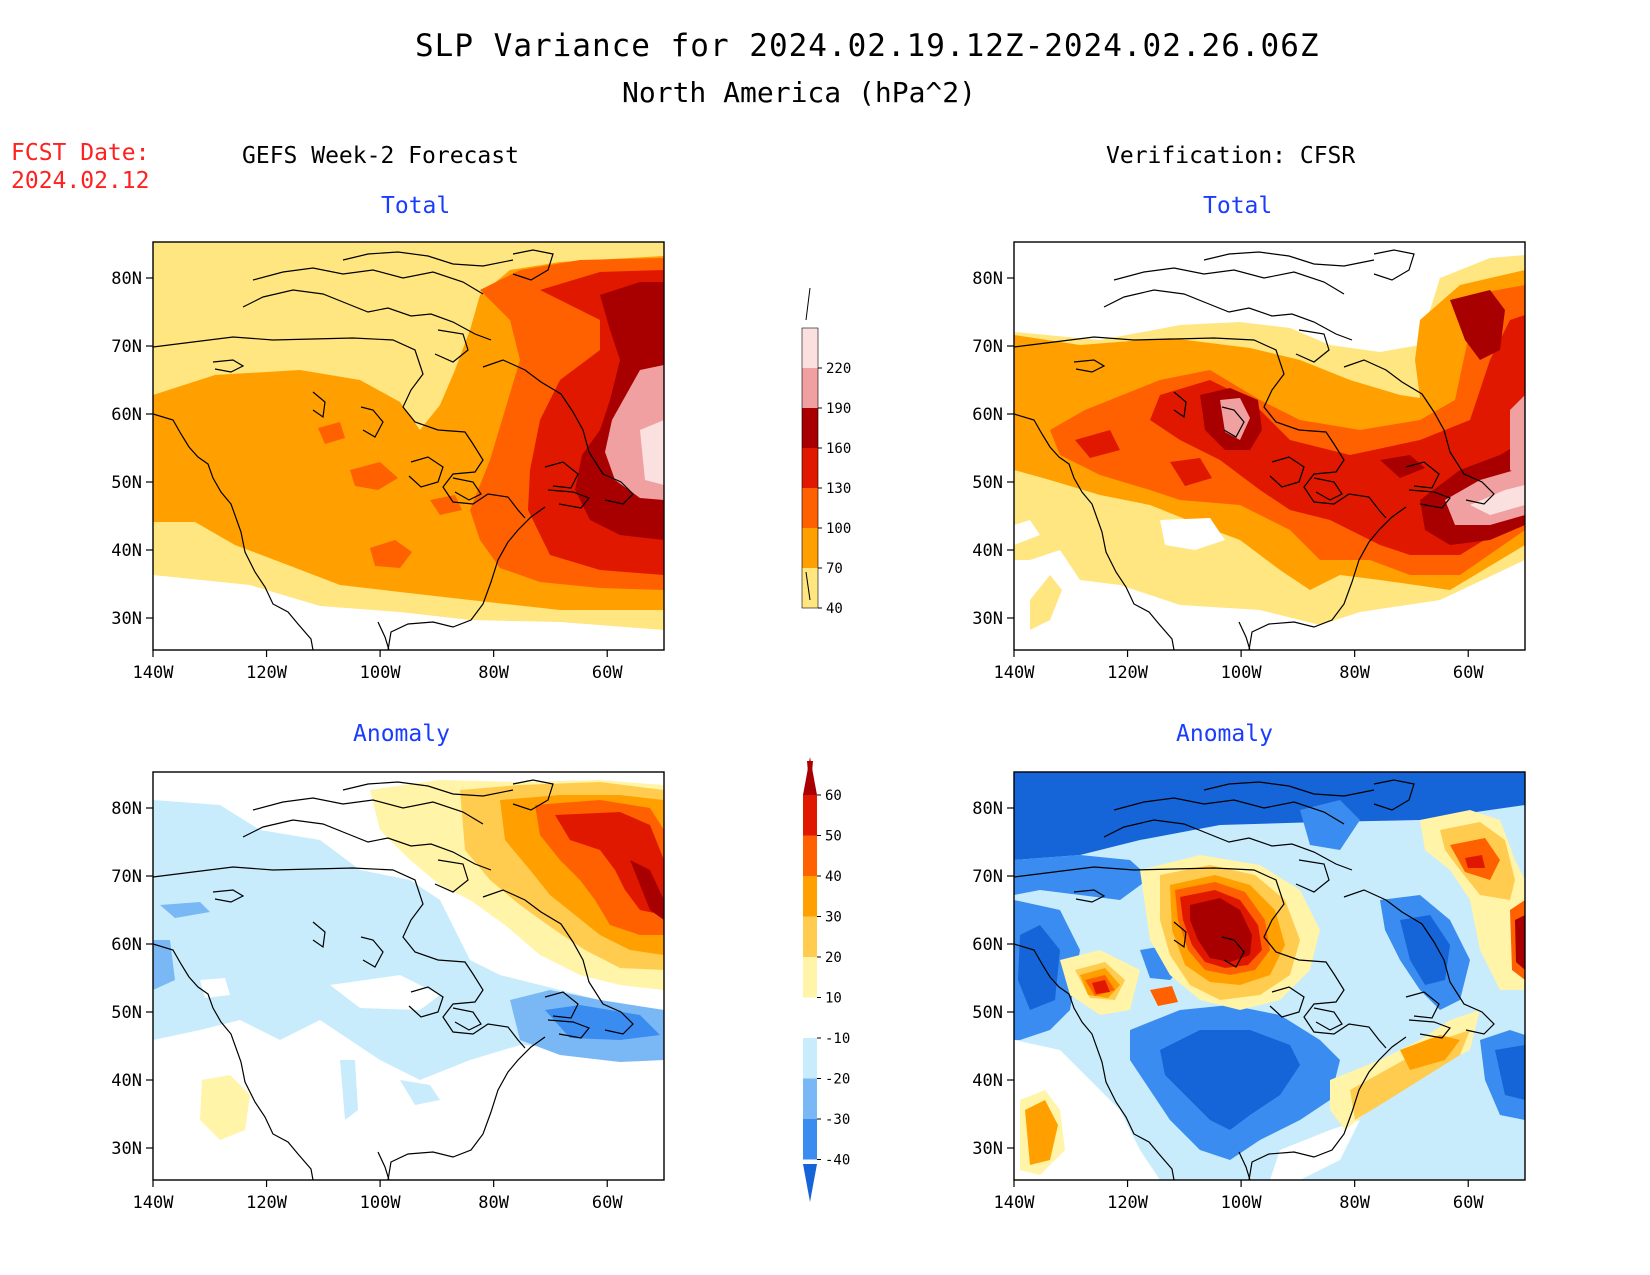 The width and height of the screenshot is (1650, 1275). I want to click on verification-total-lat-tick-label: 50N, so click(987, 483).